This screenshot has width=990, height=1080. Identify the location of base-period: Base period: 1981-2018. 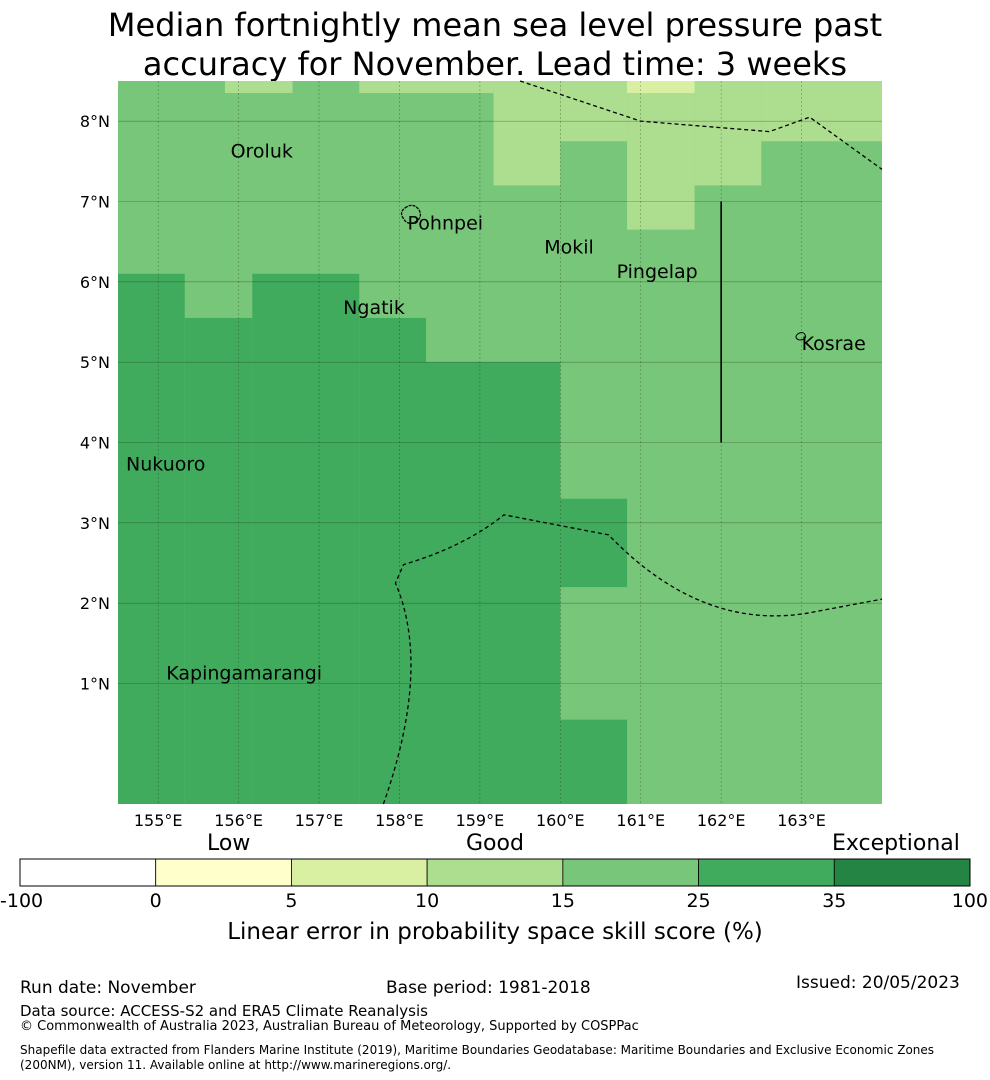
(488, 988).